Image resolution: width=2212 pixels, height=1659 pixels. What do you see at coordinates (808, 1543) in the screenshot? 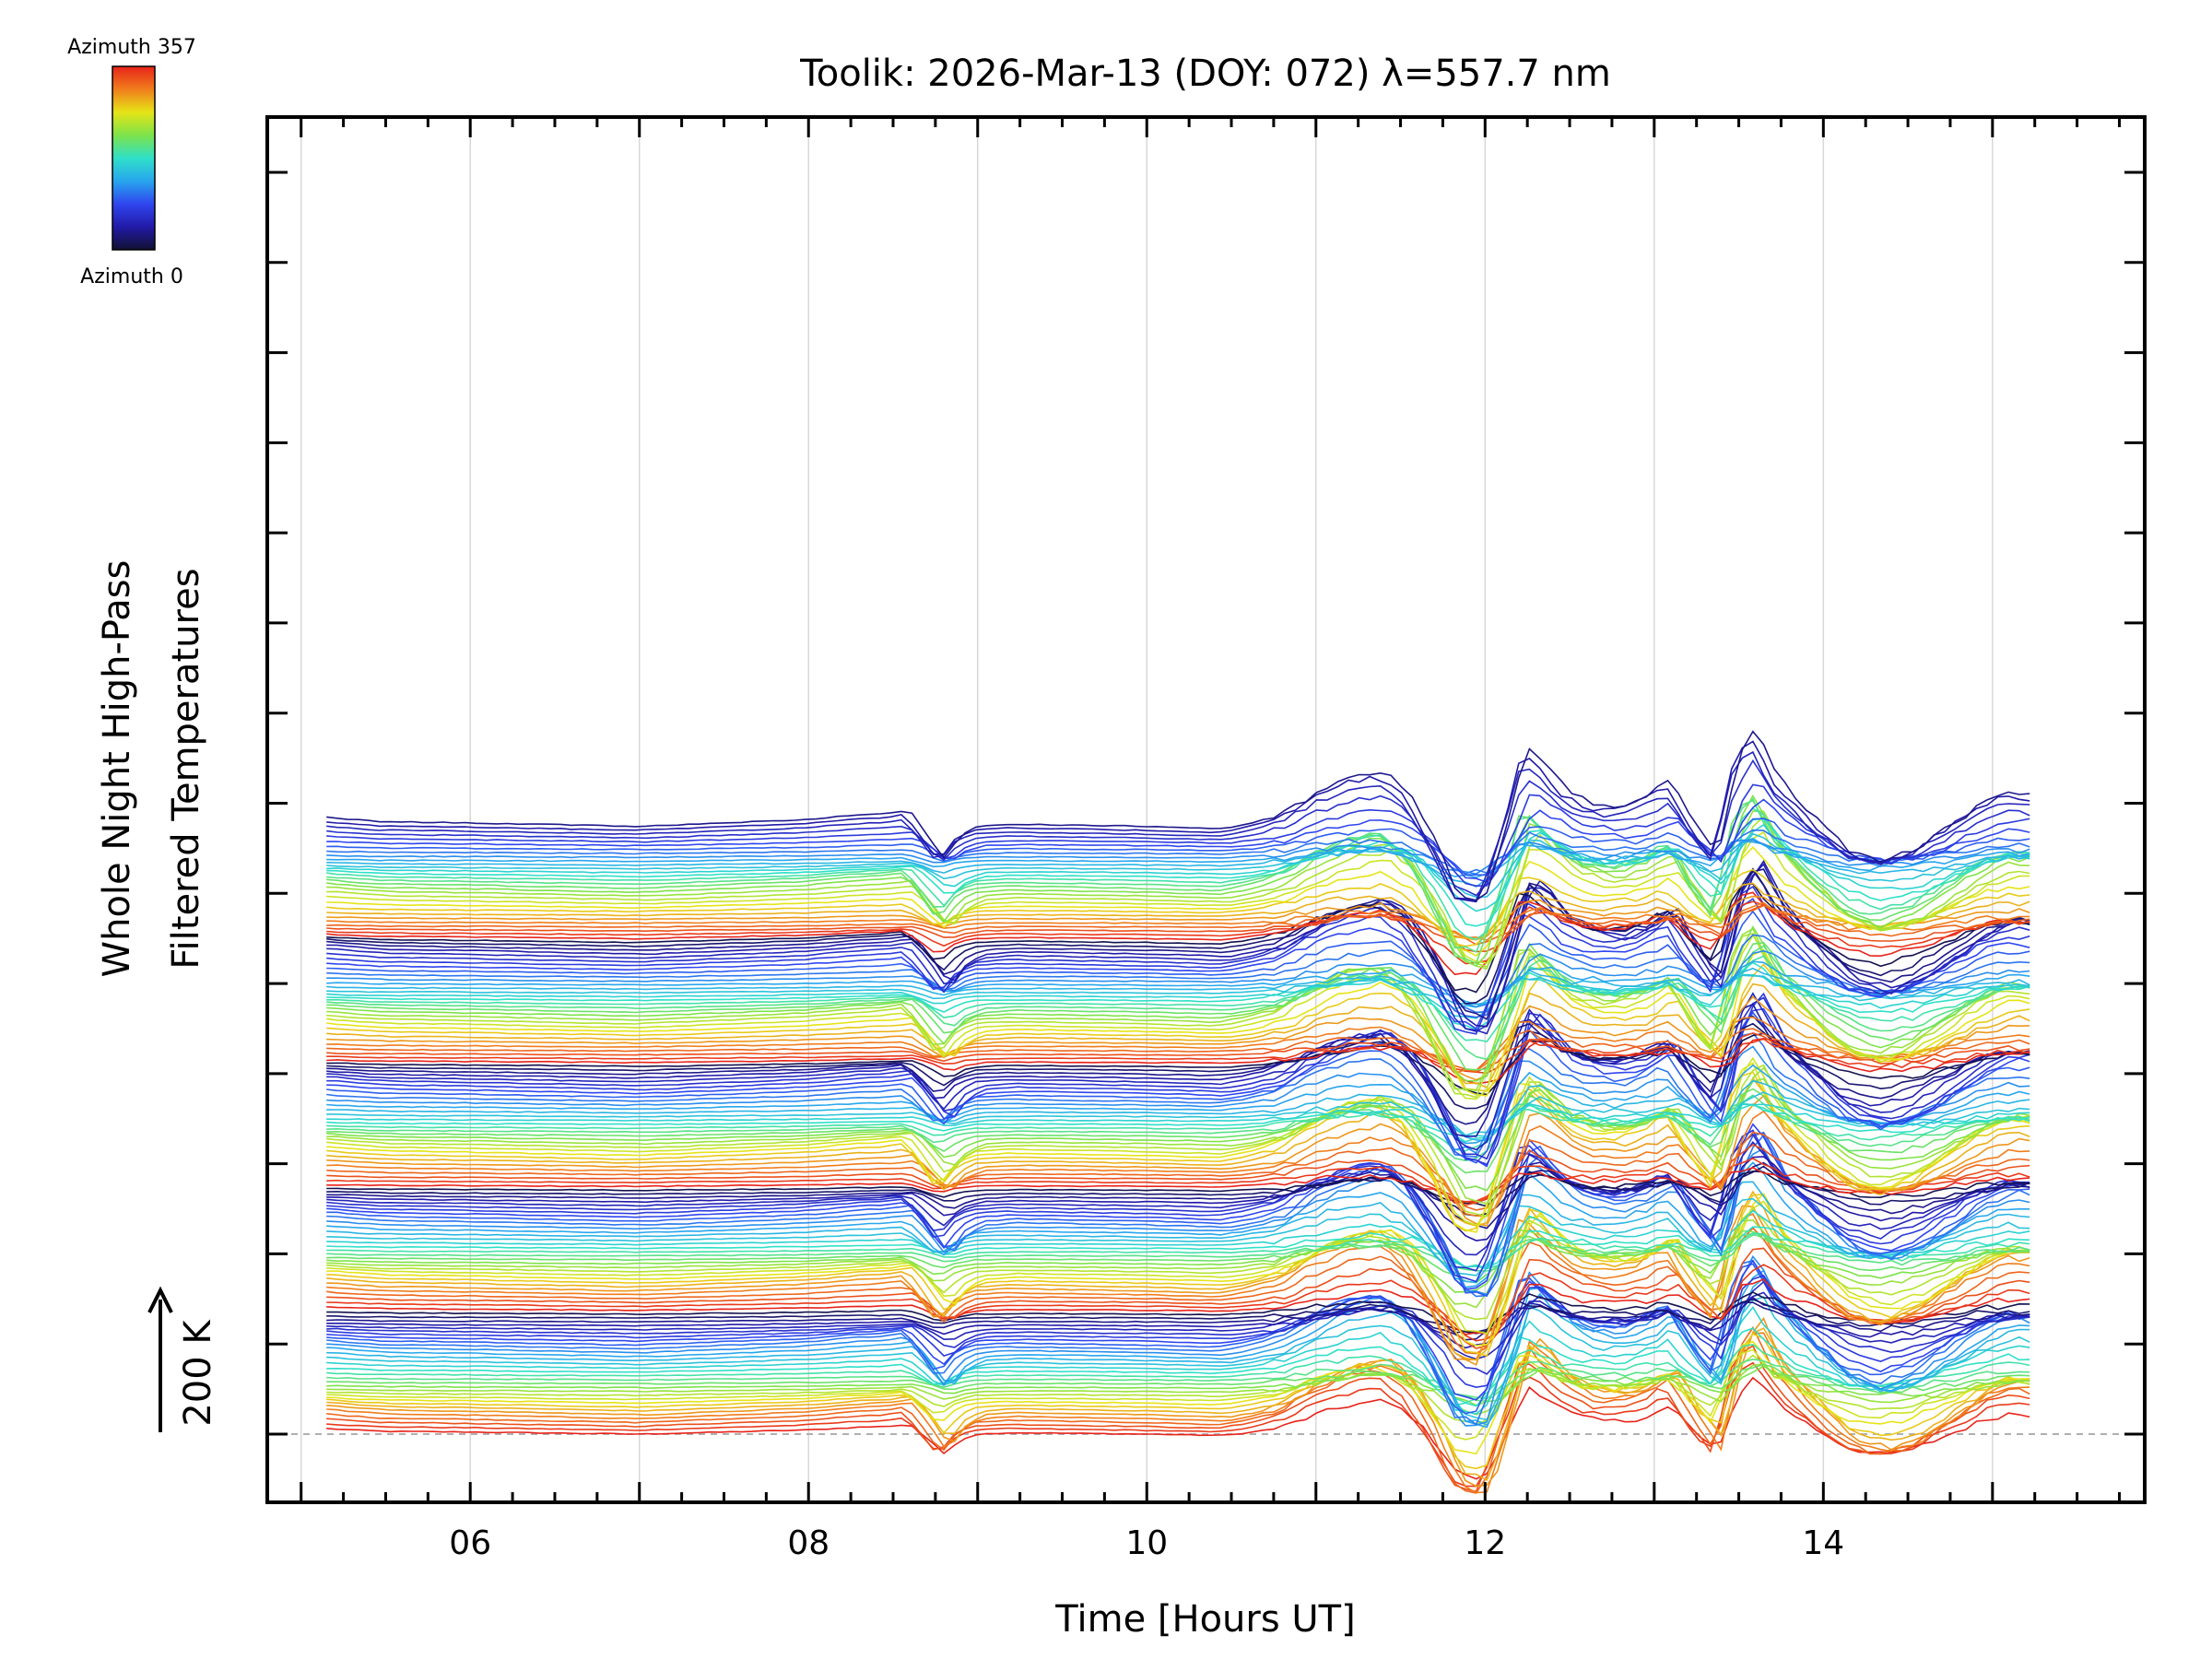
I see `x-tick-label: 08` at bounding box center [808, 1543].